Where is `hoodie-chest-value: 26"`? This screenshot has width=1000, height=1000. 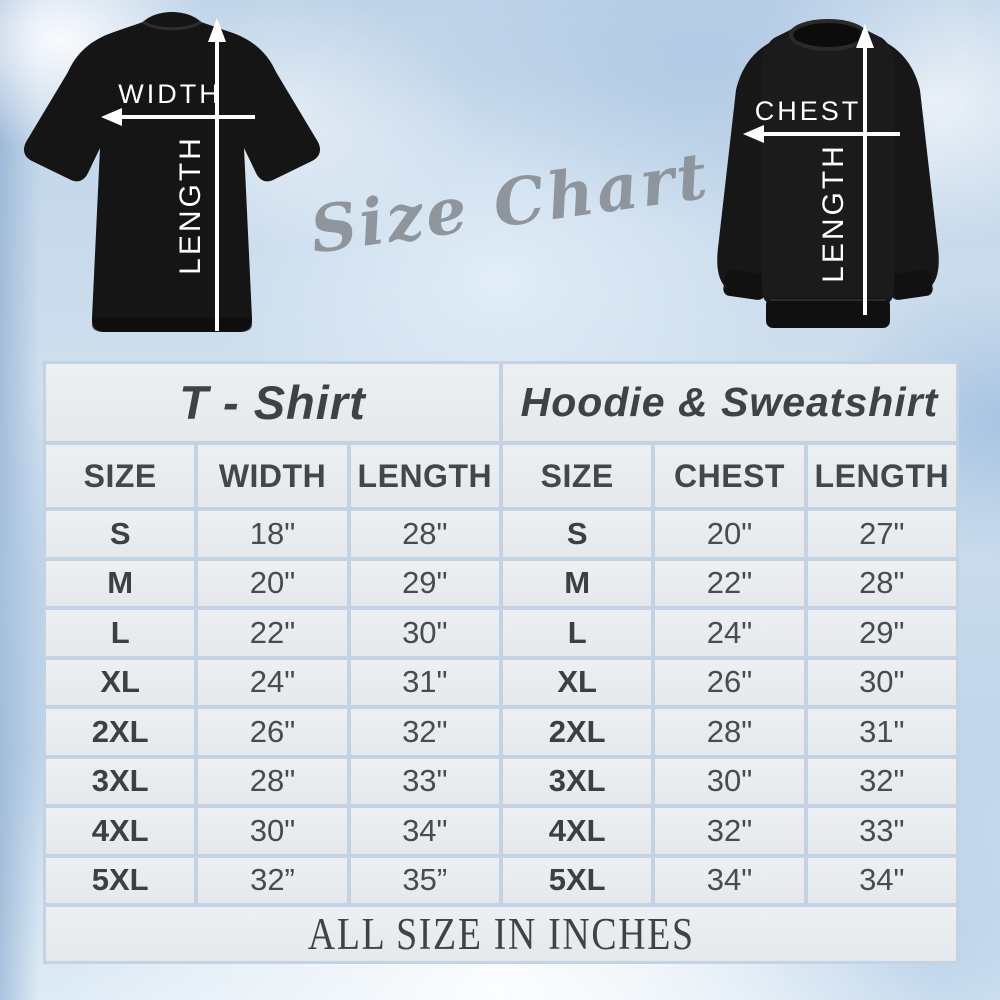
hoodie-chest-value: 26" is located at coordinates (729, 682).